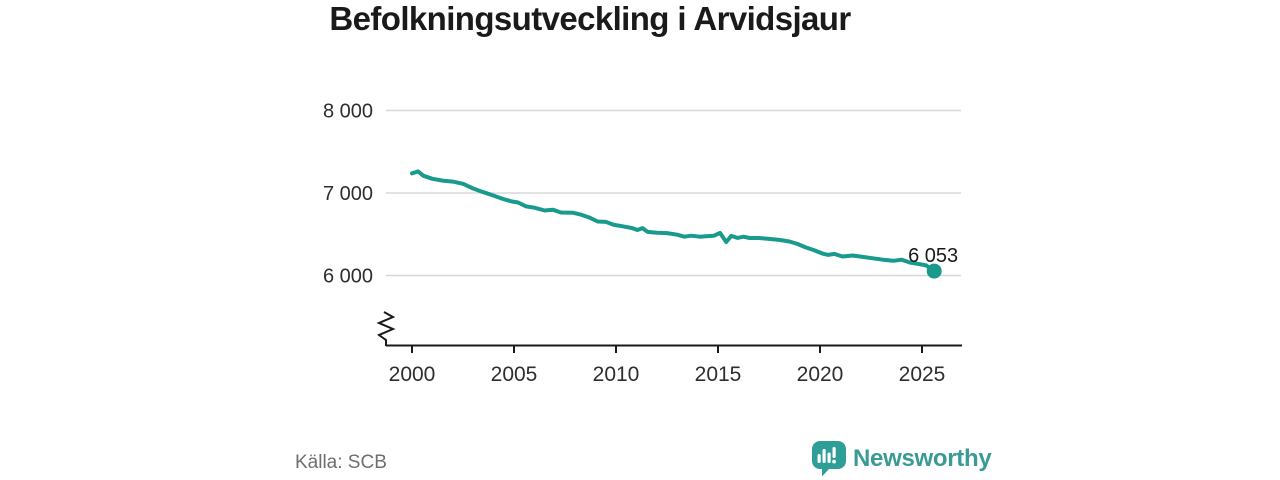 This screenshot has width=1280, height=480. I want to click on latest-value-label: 6 053, so click(933, 256).